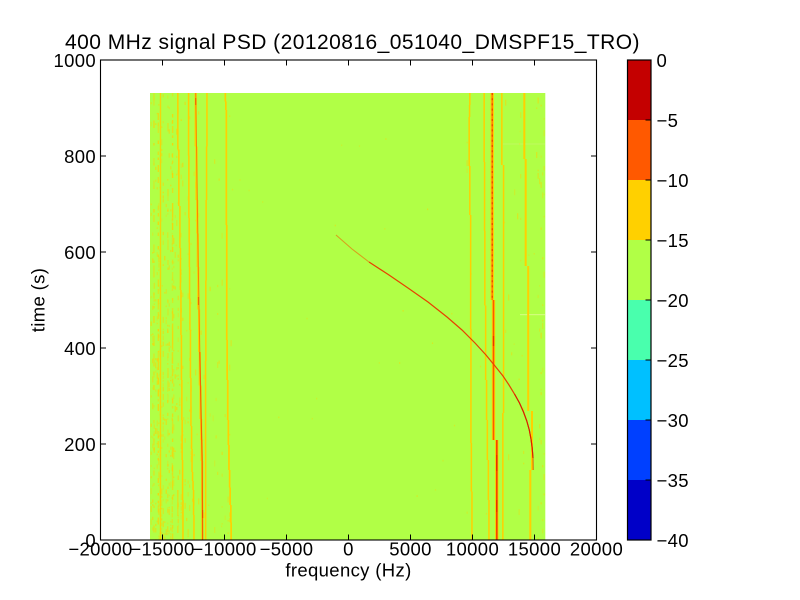 The width and height of the screenshot is (800, 600). I want to click on svg-text: 800, so click(80, 156).